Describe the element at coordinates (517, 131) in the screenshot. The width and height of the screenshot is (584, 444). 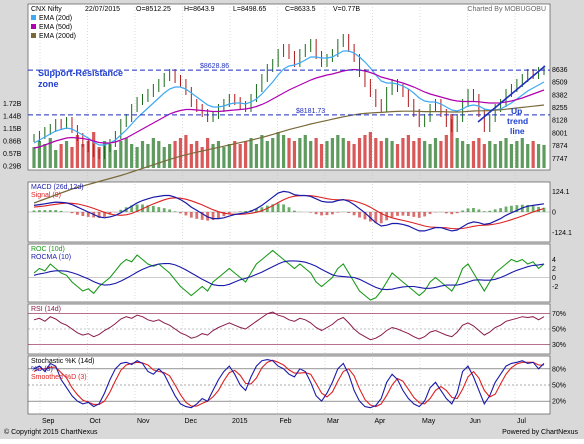
I see `up-trend-label-line3: line` at that location.